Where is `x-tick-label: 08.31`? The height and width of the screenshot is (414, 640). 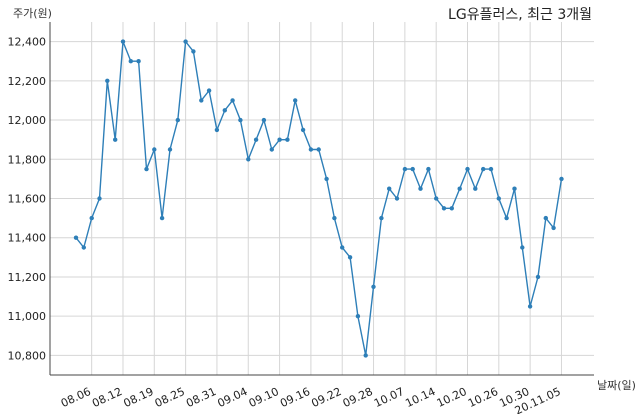 x-tick-label: 08.31 is located at coordinates (201, 397).